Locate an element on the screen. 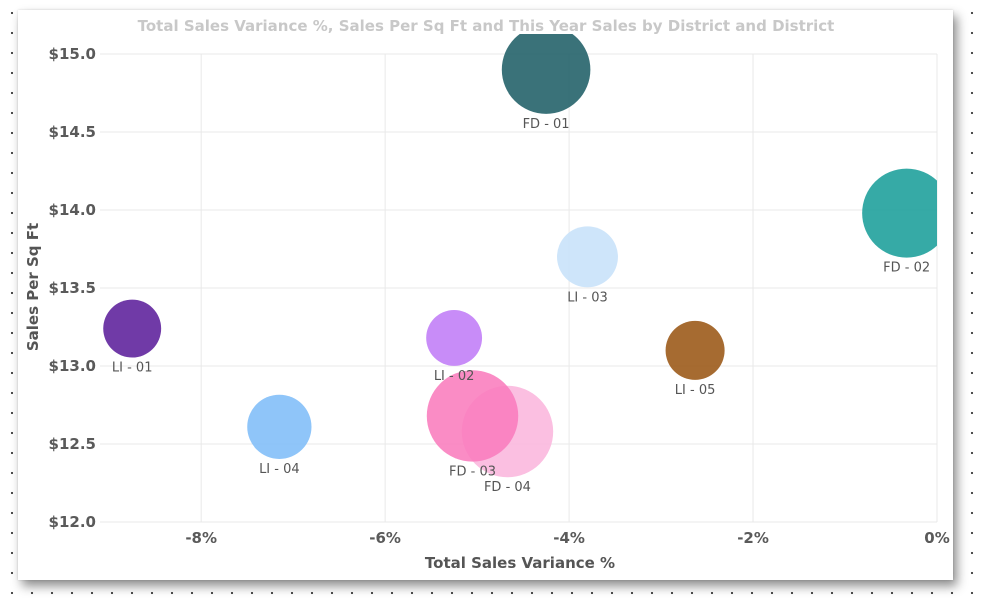  y-tick-label: $13.0 is located at coordinates (72, 366).